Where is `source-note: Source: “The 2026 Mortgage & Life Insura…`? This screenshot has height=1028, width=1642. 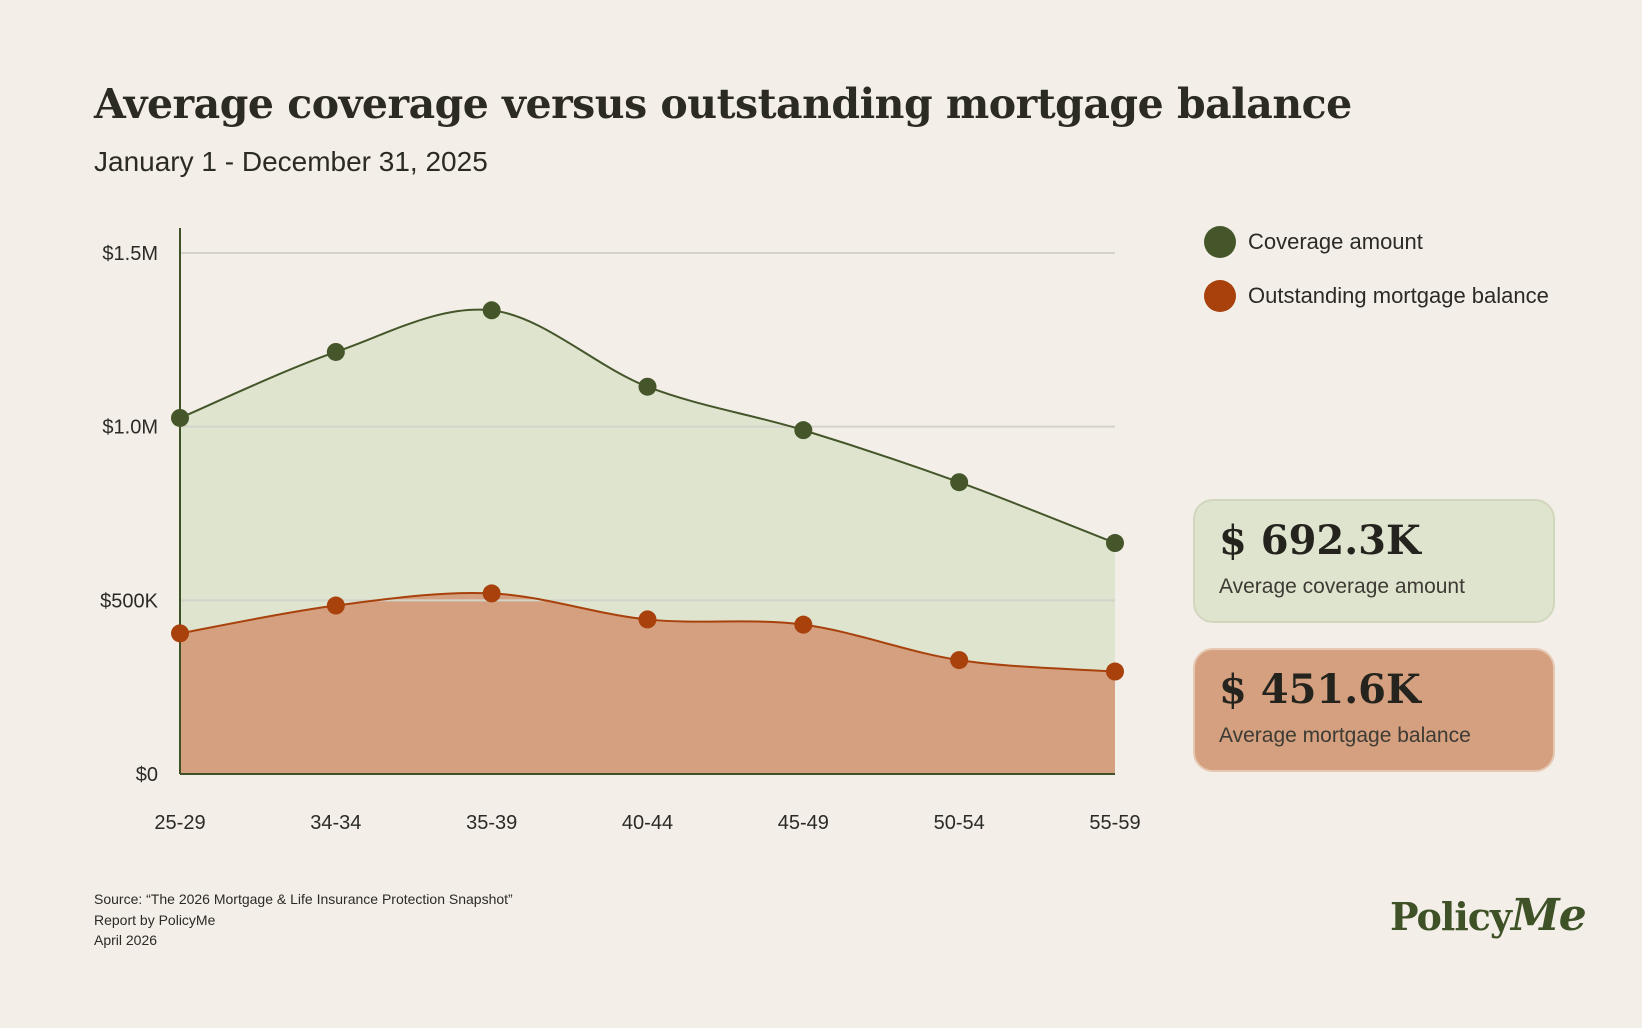
source-note: Source: “The 2026 Mortgage & Life Insura… is located at coordinates (303, 920).